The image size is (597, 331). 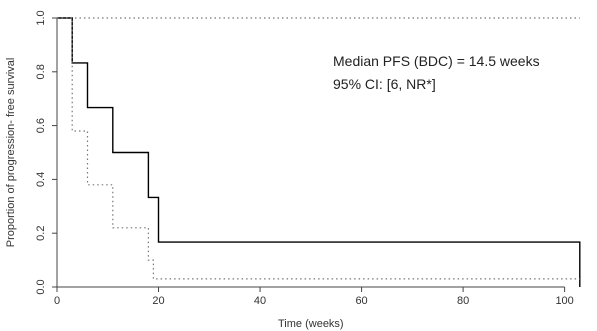 I want to click on x-tick-label: 80, so click(x=463, y=301).